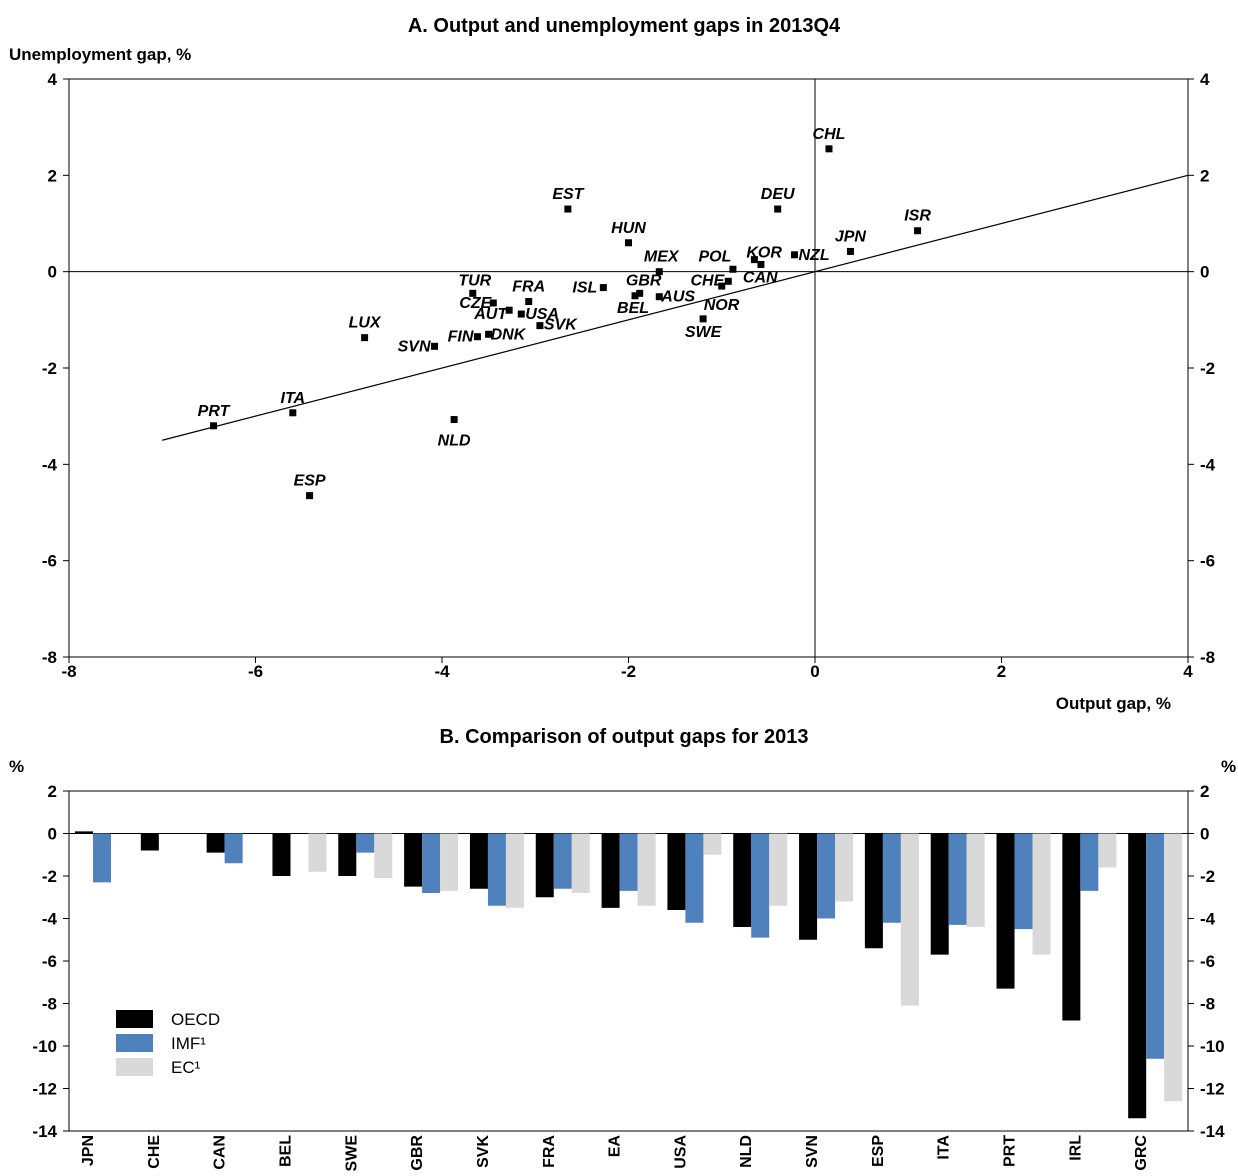 The height and width of the screenshot is (1176, 1238). Describe the element at coordinates (814, 671) in the screenshot. I see `scatter-x-tick-label: 0` at that location.